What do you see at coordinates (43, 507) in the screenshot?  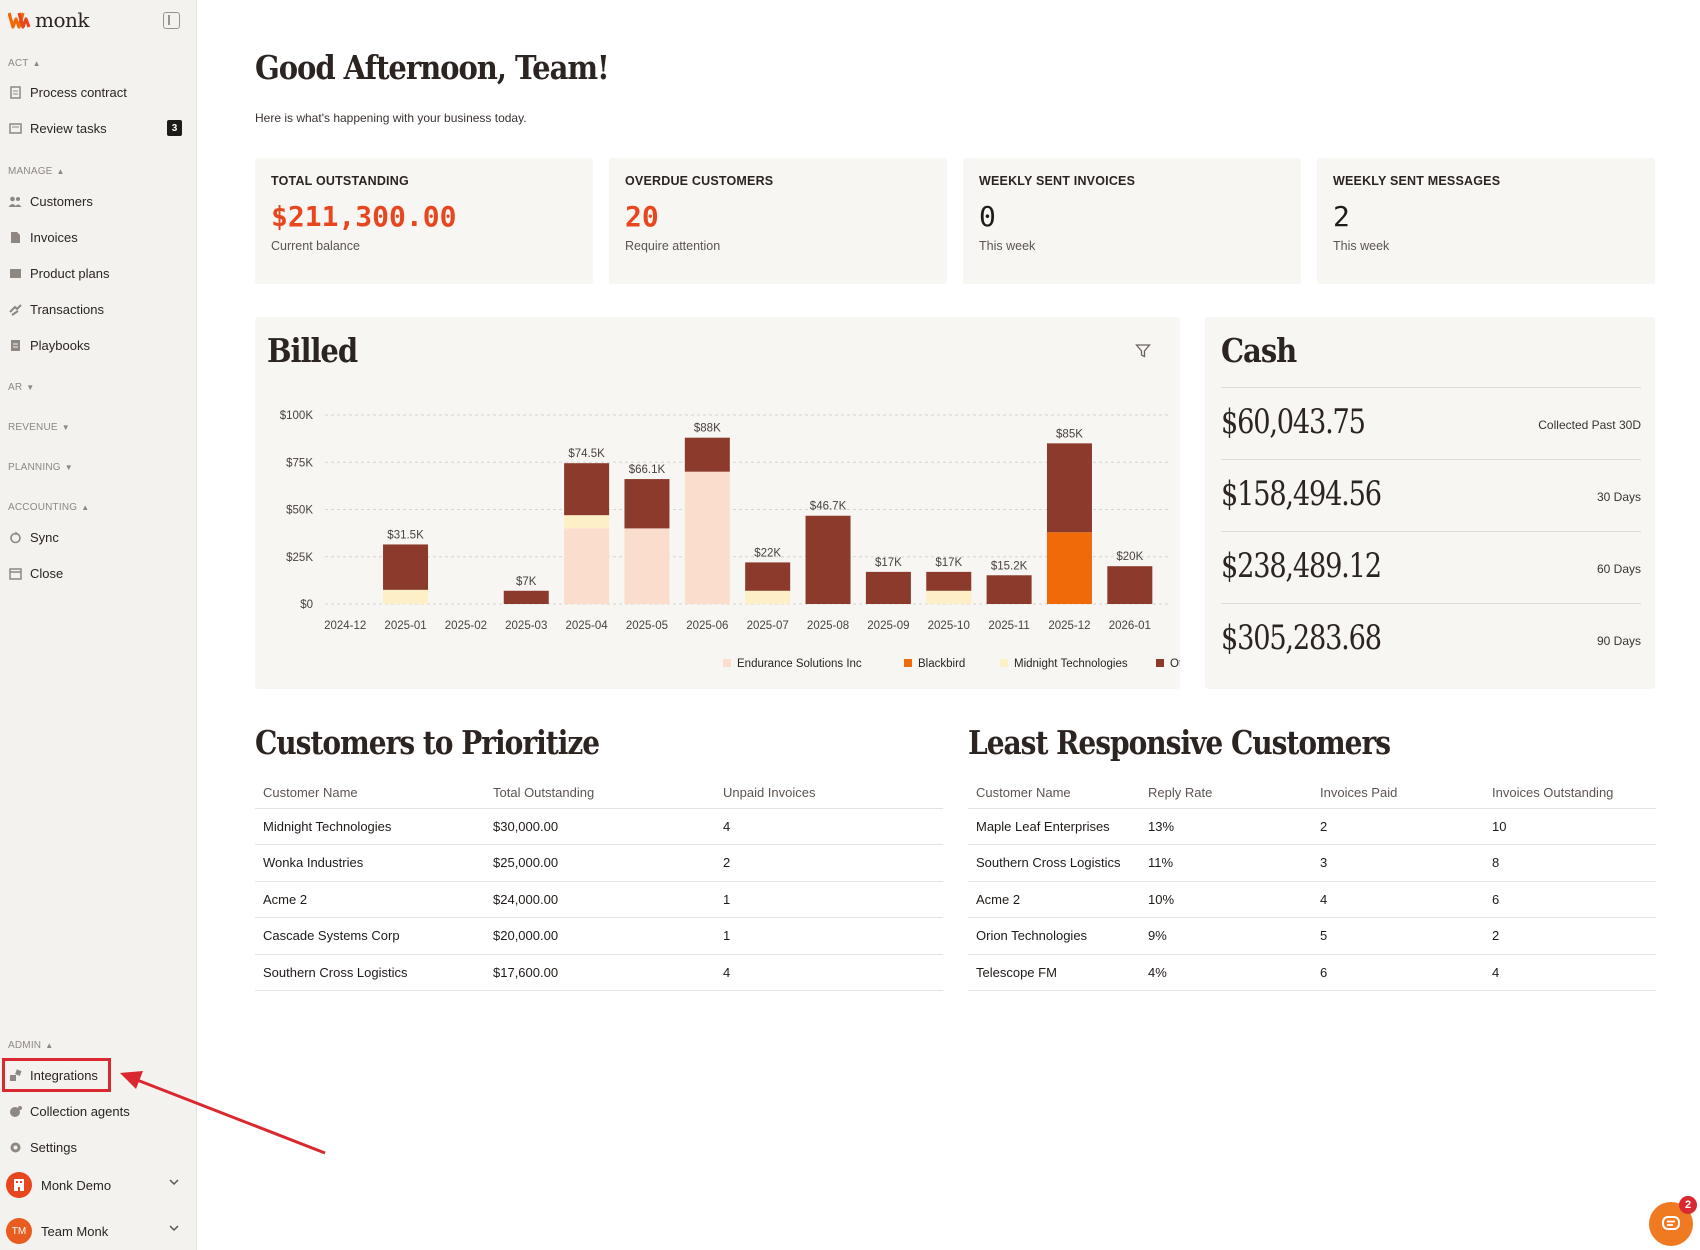 I see `section-accounting-label: ACCOUNTING` at bounding box center [43, 507].